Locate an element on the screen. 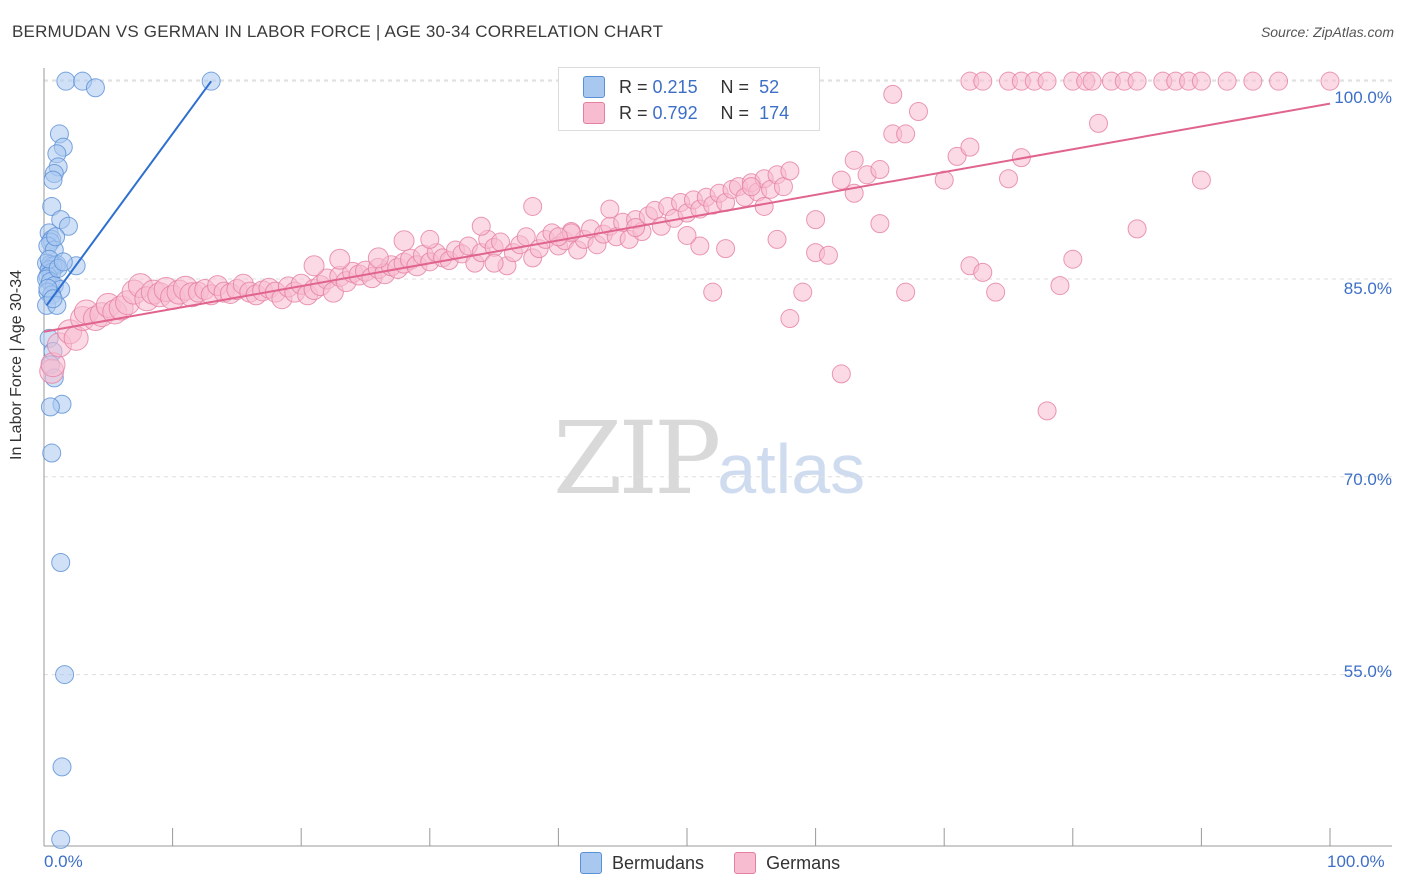 This screenshot has height=892, width=1406. series-legend-germans: Germans is located at coordinates (787, 863).